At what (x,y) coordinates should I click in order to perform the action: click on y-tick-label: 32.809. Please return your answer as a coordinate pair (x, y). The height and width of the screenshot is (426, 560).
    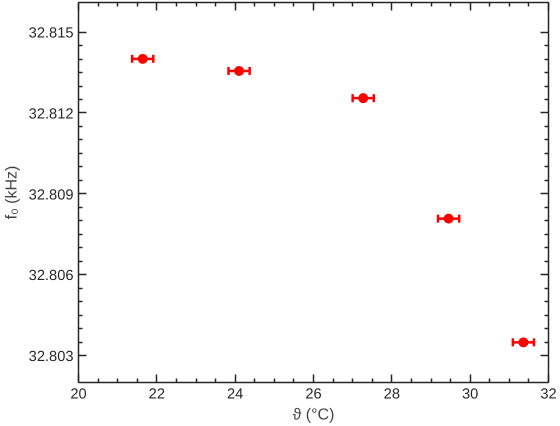
    Looking at the image, I should click on (51, 195).